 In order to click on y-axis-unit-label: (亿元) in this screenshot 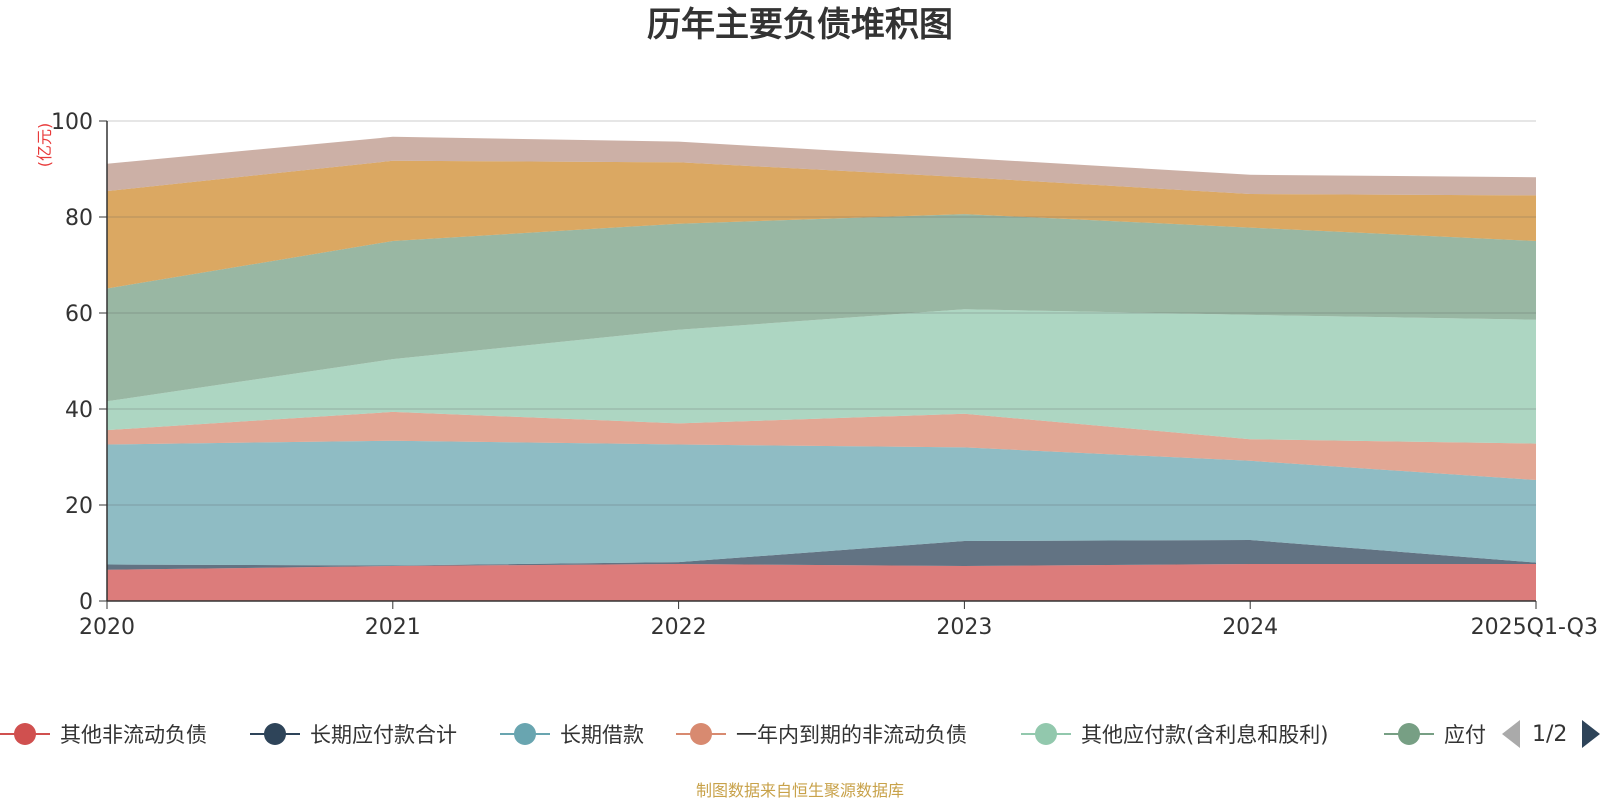, I will do `click(44, 145)`.